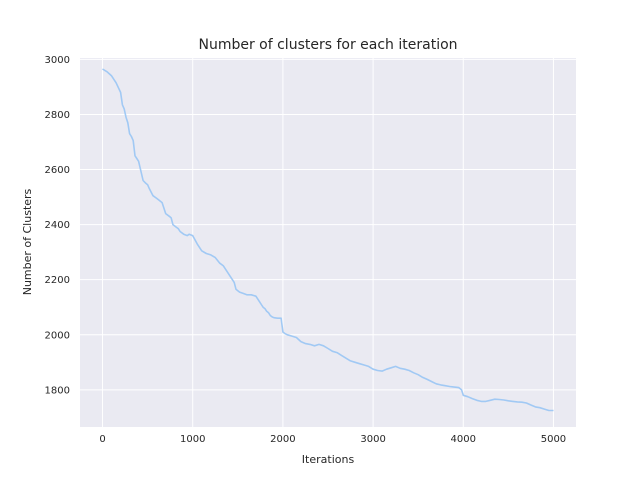 This screenshot has height=480, width=640. What do you see at coordinates (463, 439) in the screenshot?
I see `x-tick-label: 4000` at bounding box center [463, 439].